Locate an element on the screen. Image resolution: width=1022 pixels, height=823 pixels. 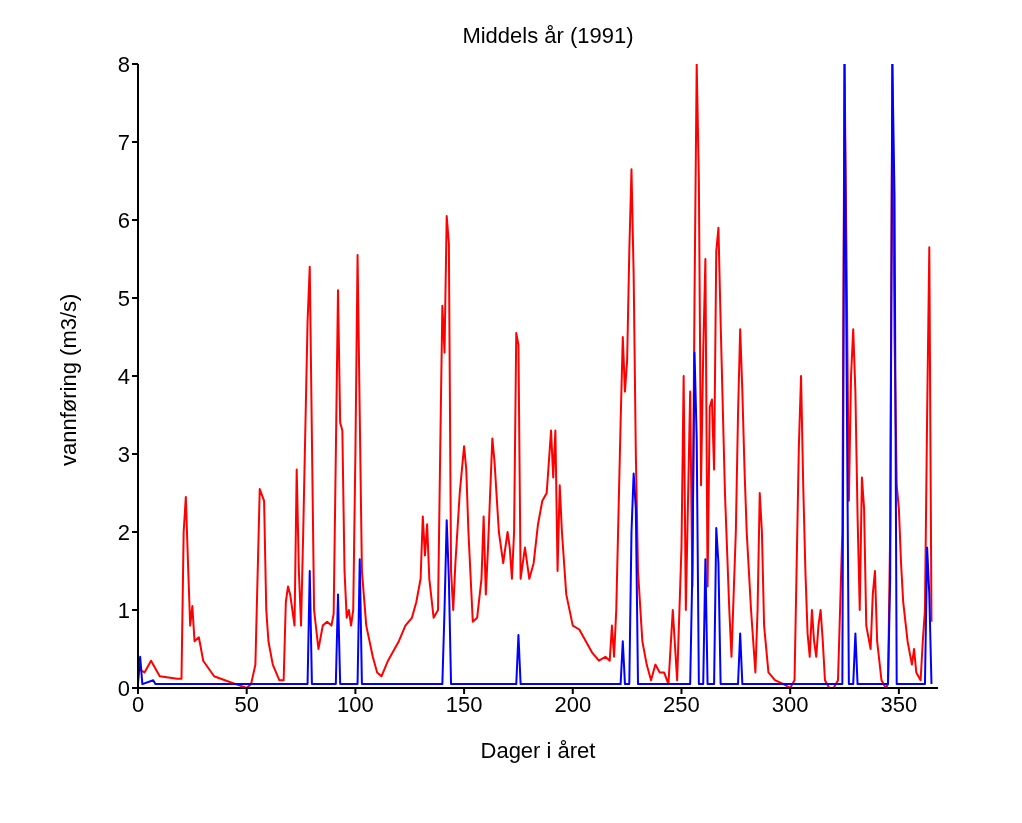
chart-title: Middels år (1991) is located at coordinates (548, 35).